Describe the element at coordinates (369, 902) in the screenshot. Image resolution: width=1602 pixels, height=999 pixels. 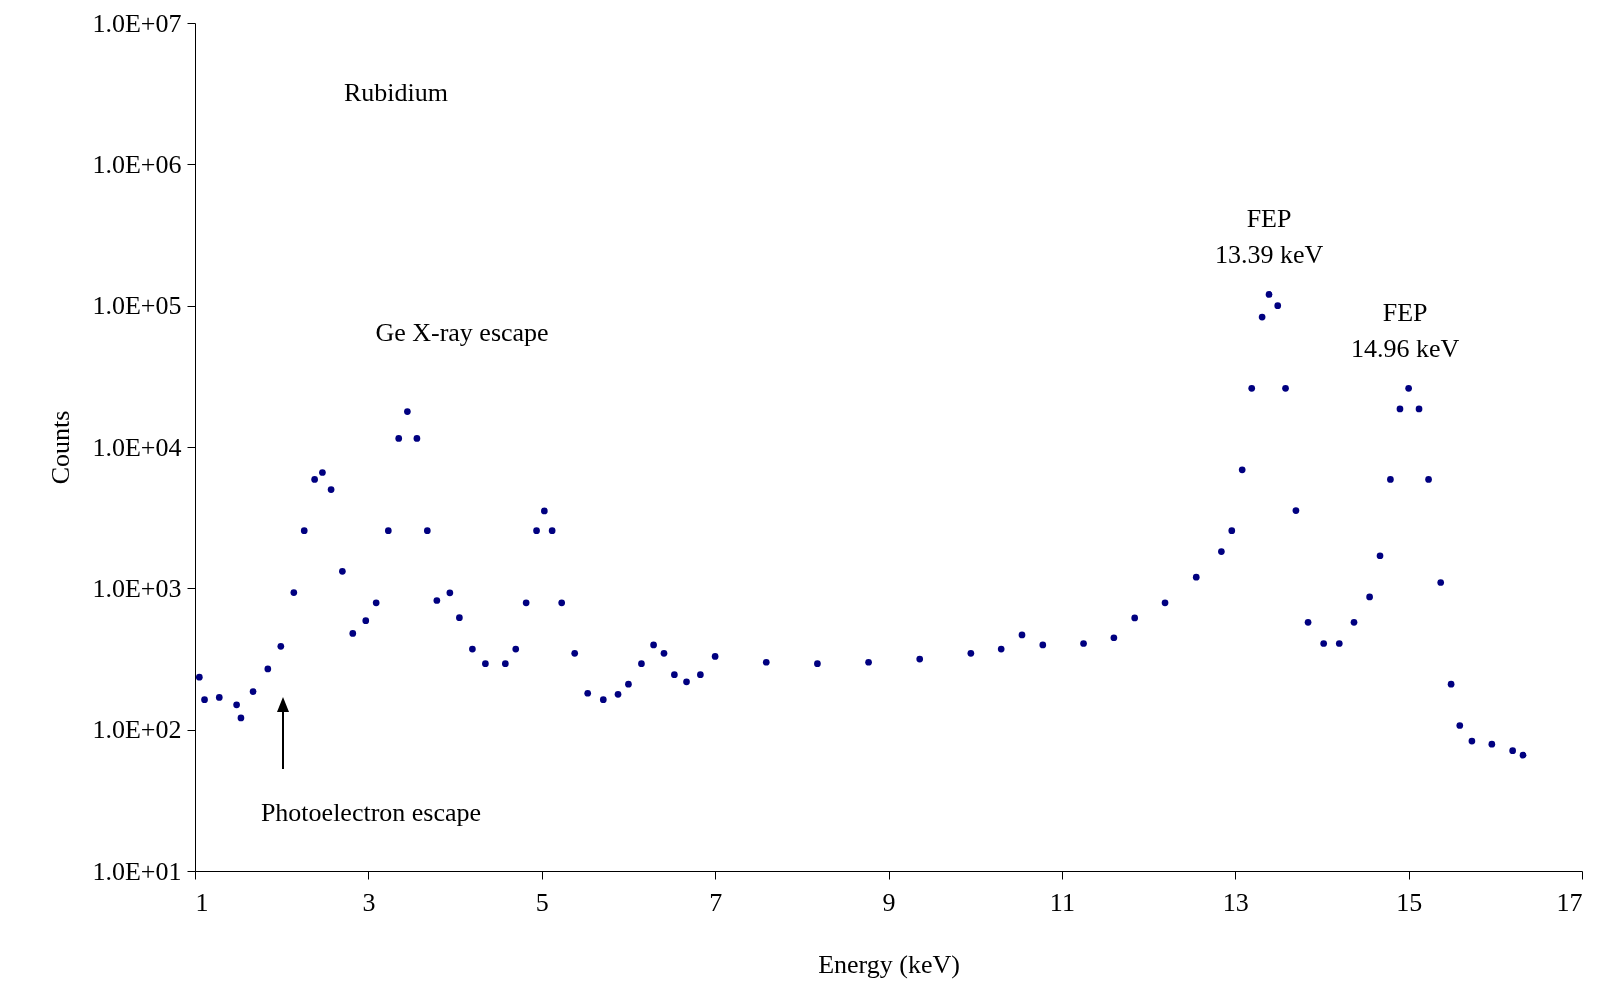
I see `x-tick-label: 3` at that location.